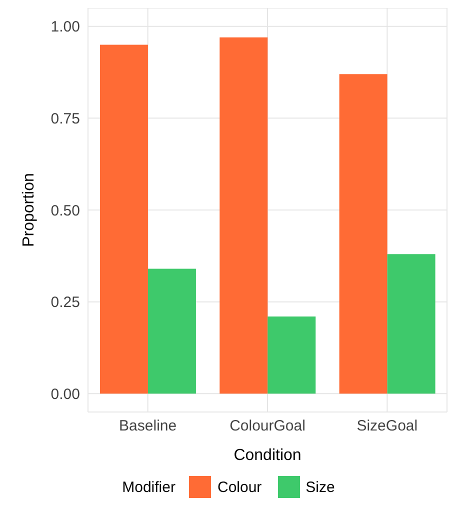 The width and height of the screenshot is (465, 518). What do you see at coordinates (268, 426) in the screenshot?
I see `x-tick-label: ColourGoal` at bounding box center [268, 426].